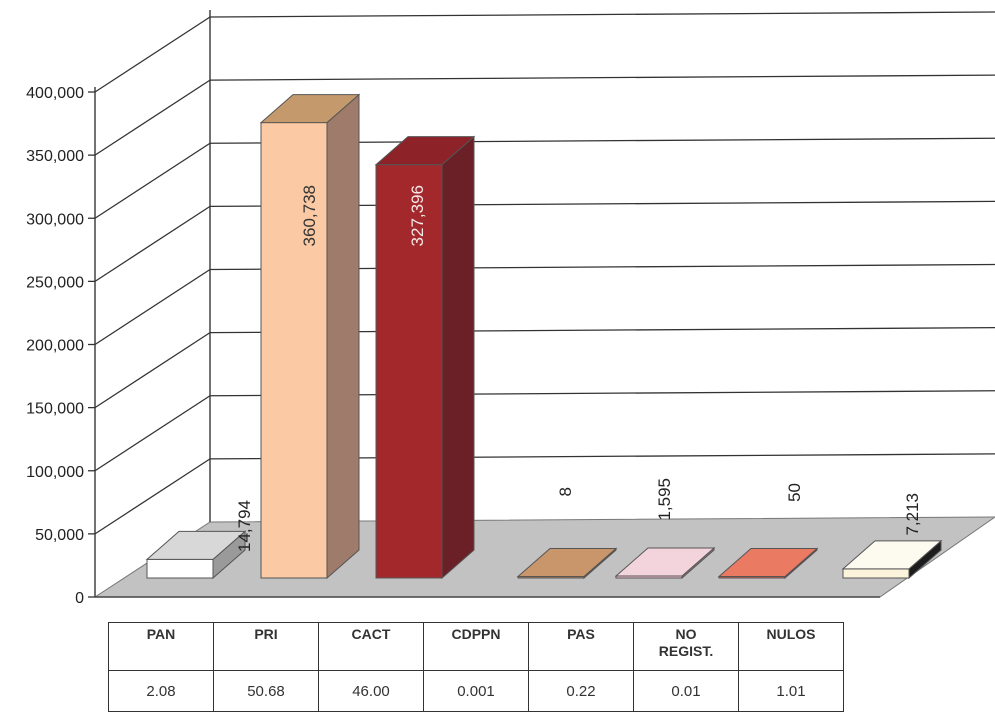 The image size is (995, 715). I want to click on y-tick-label: 200,000, so click(55, 346).